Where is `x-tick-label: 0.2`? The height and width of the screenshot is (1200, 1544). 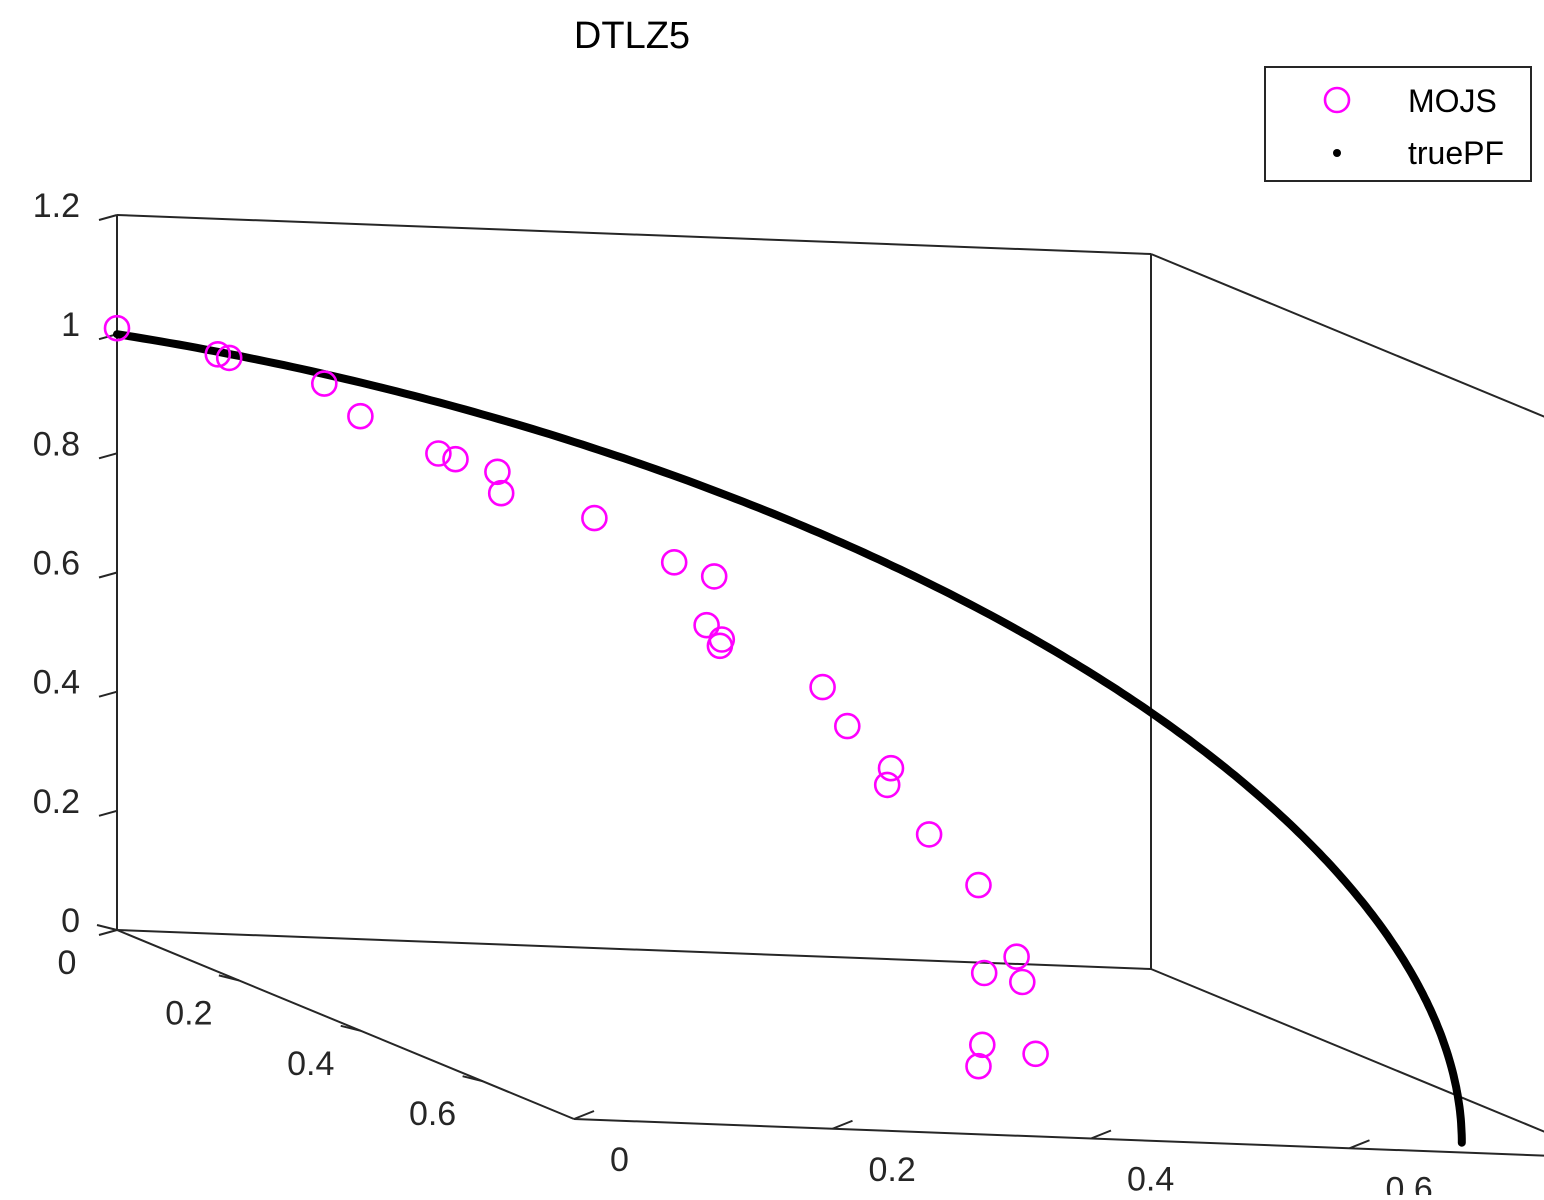 x-tick-label: 0.2 is located at coordinates (188, 1013).